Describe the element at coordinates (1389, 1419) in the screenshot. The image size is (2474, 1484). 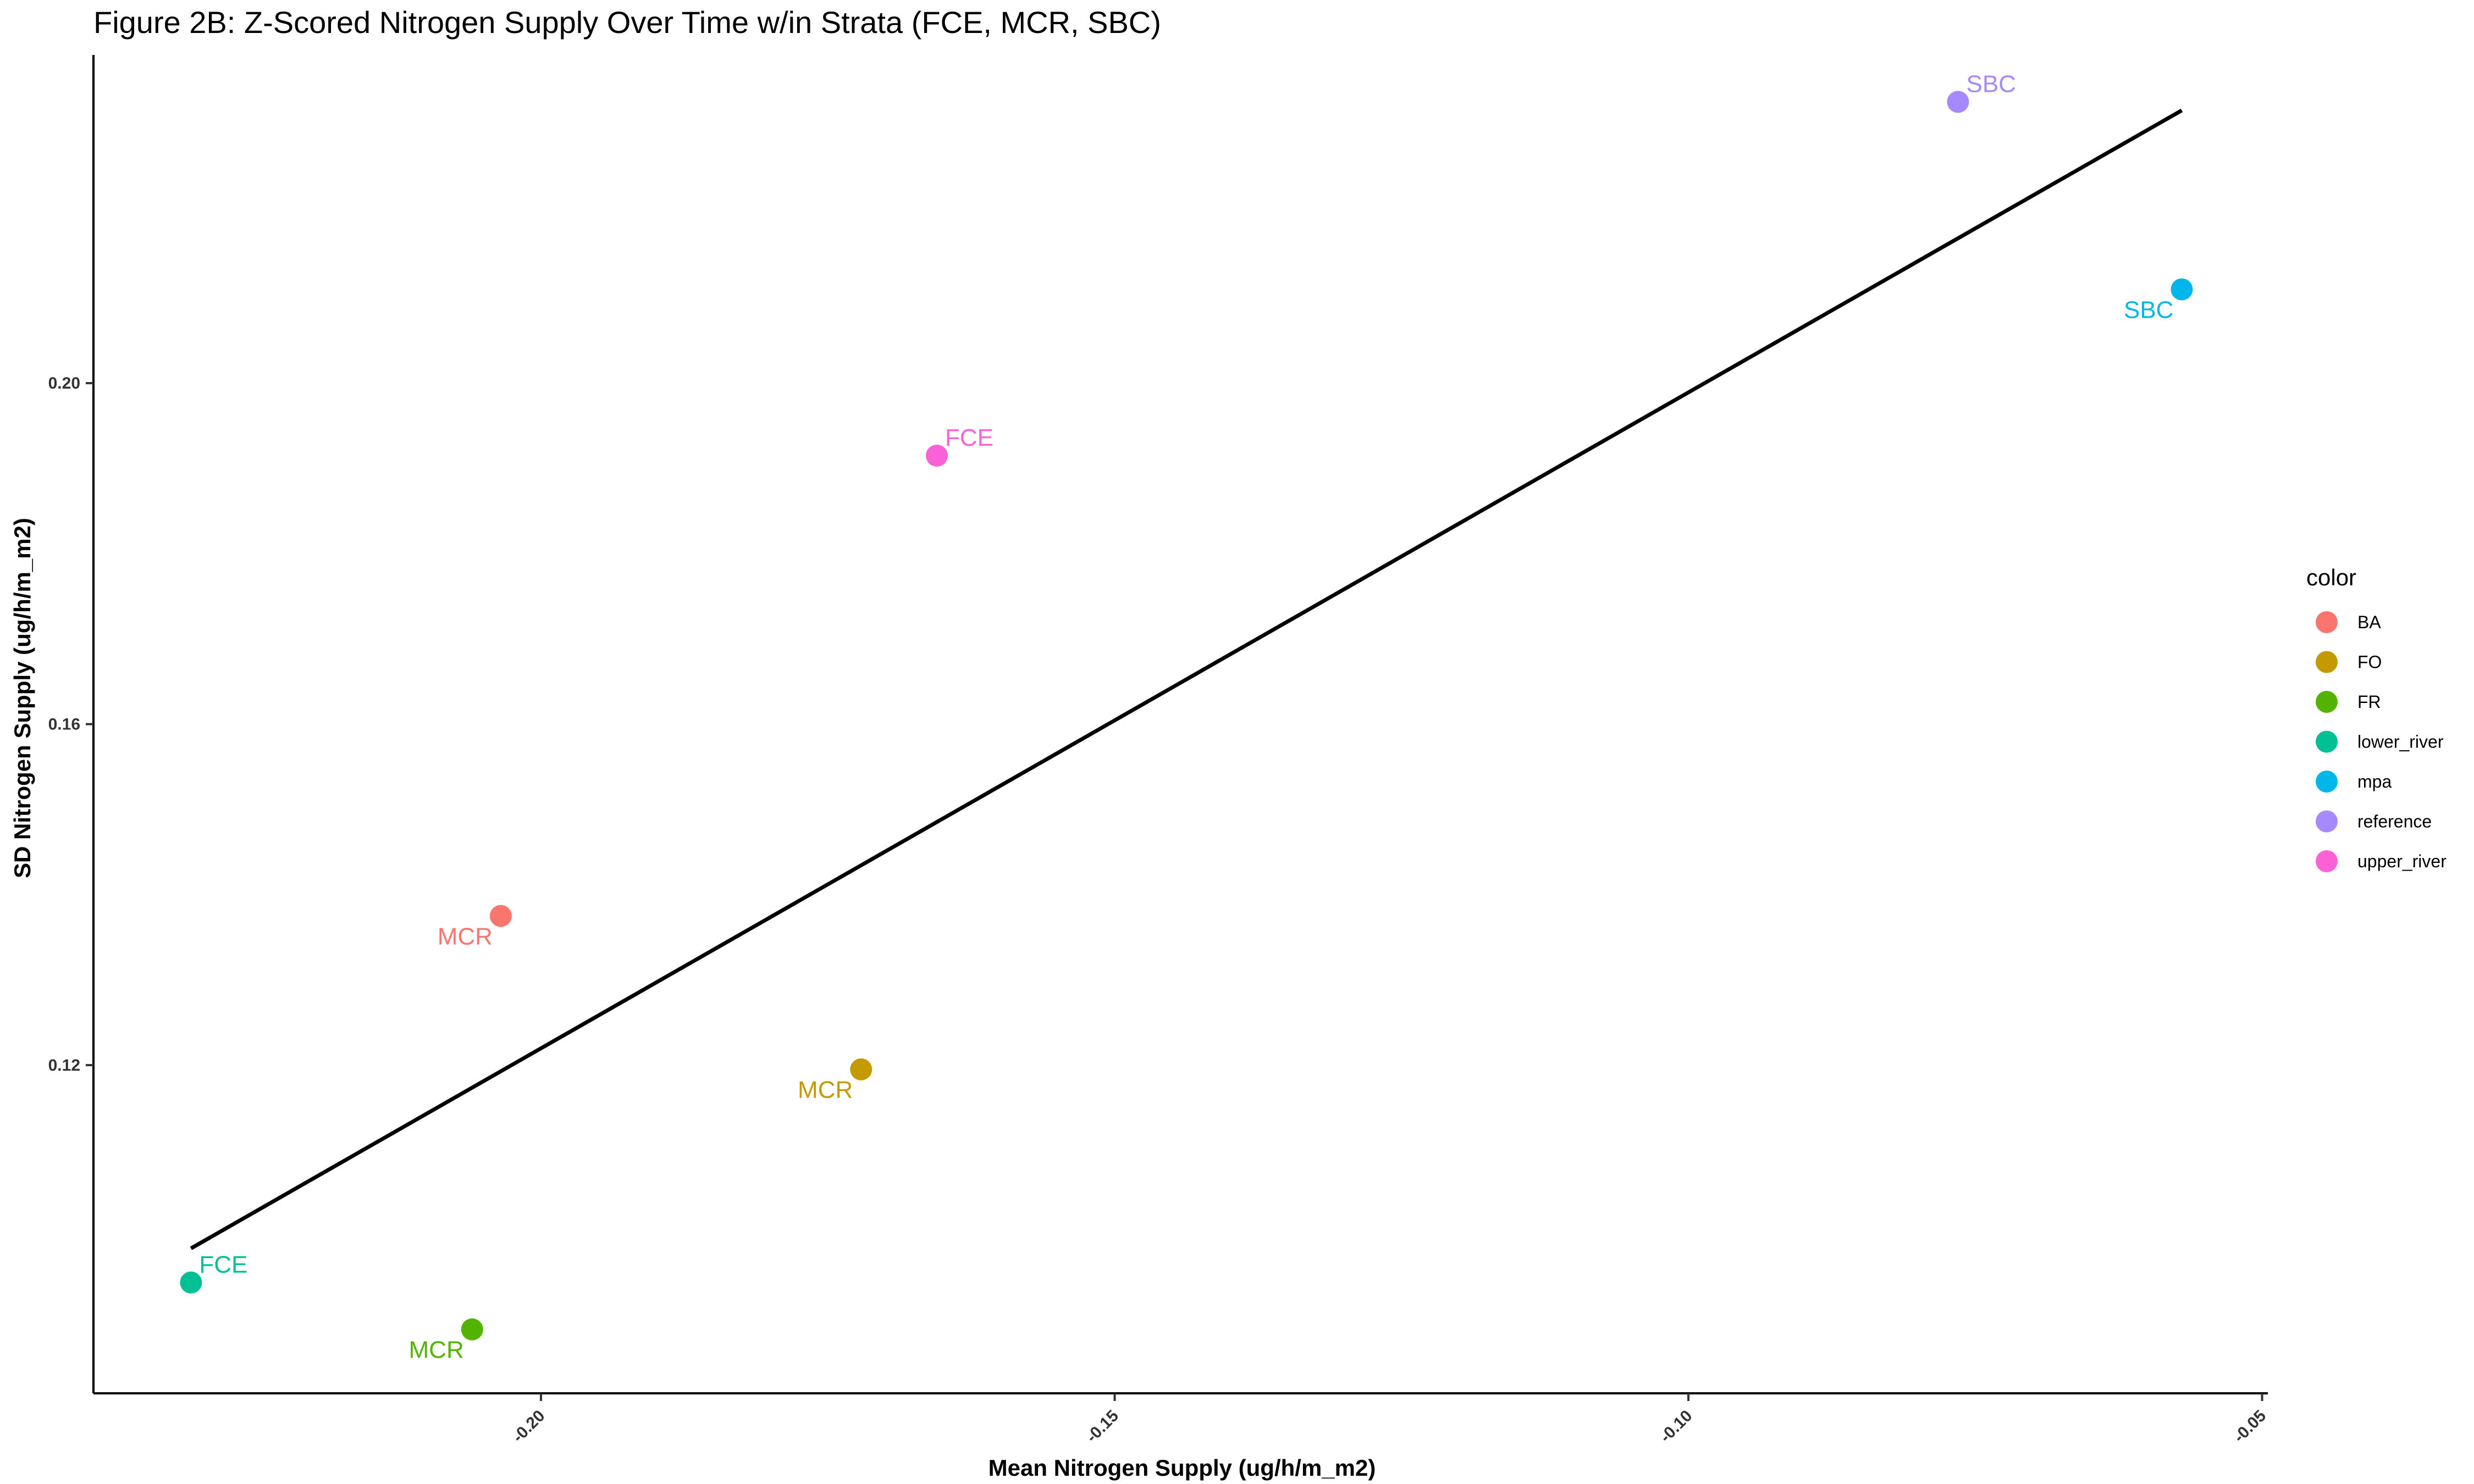
I see `x-axis-ticks: -0.20 -0.15 -0.10 -0.05` at that location.